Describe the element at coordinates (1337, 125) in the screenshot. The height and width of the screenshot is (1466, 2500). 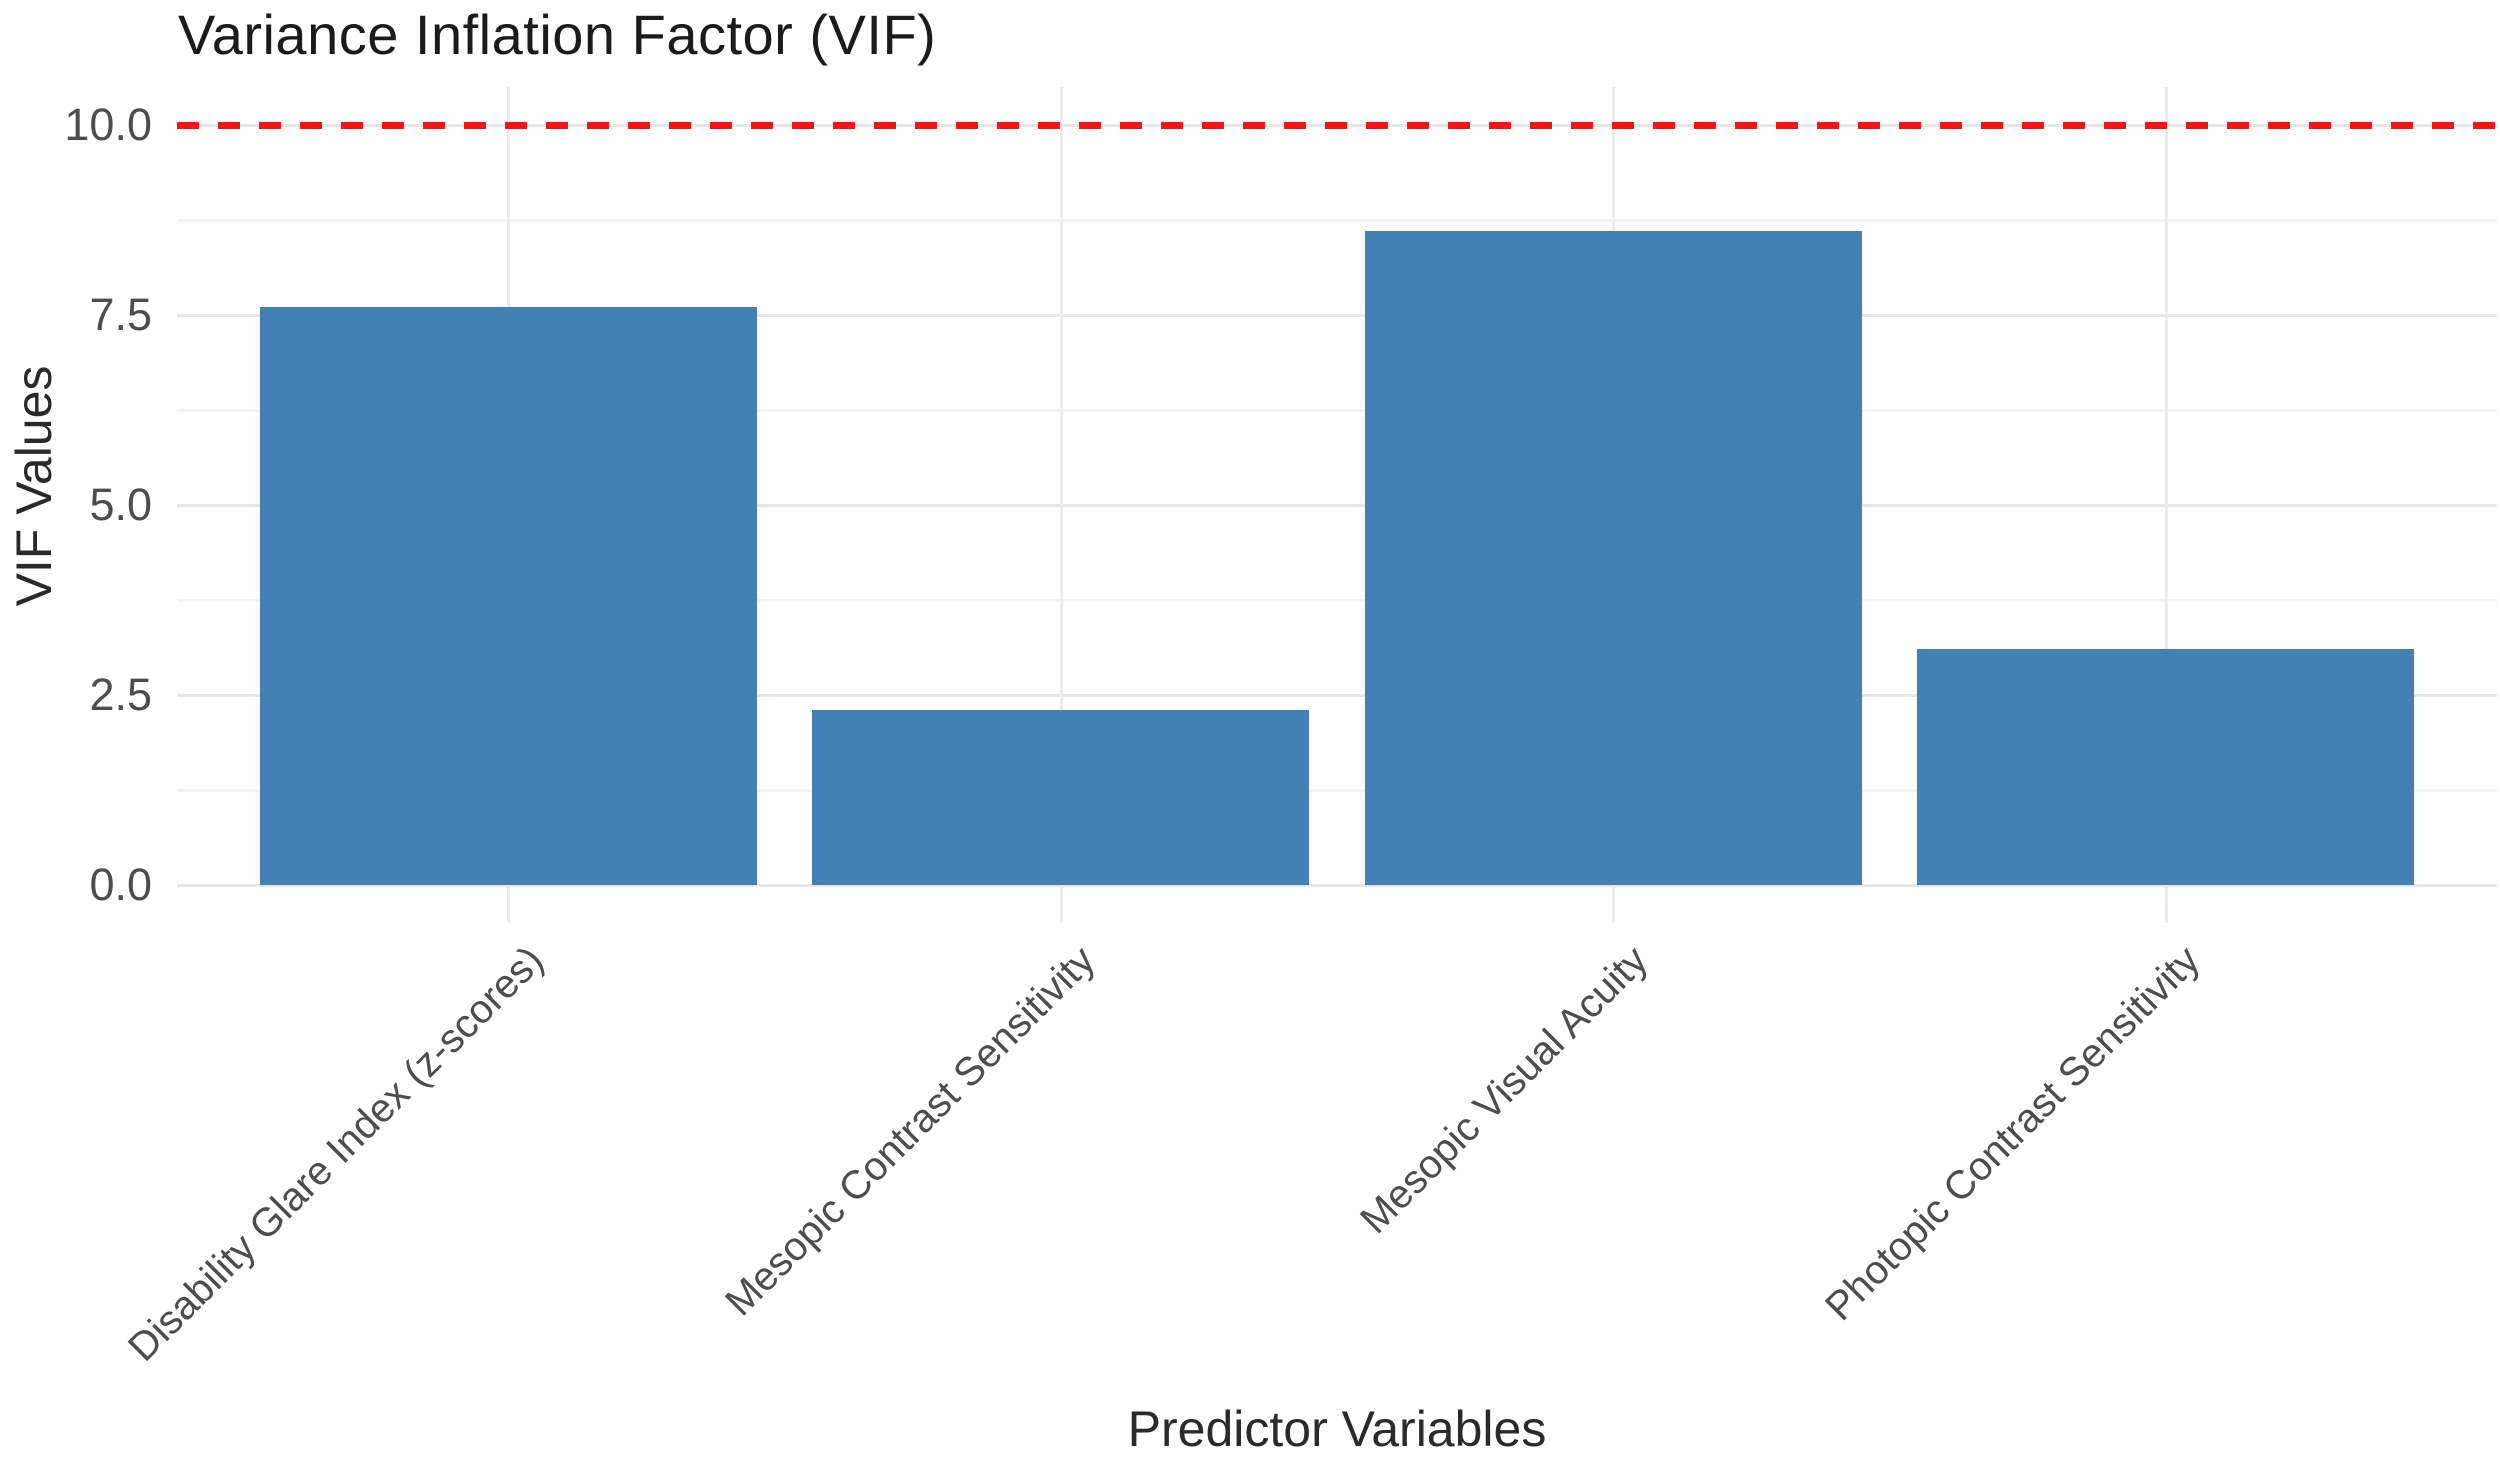
I see `threshold-line` at that location.